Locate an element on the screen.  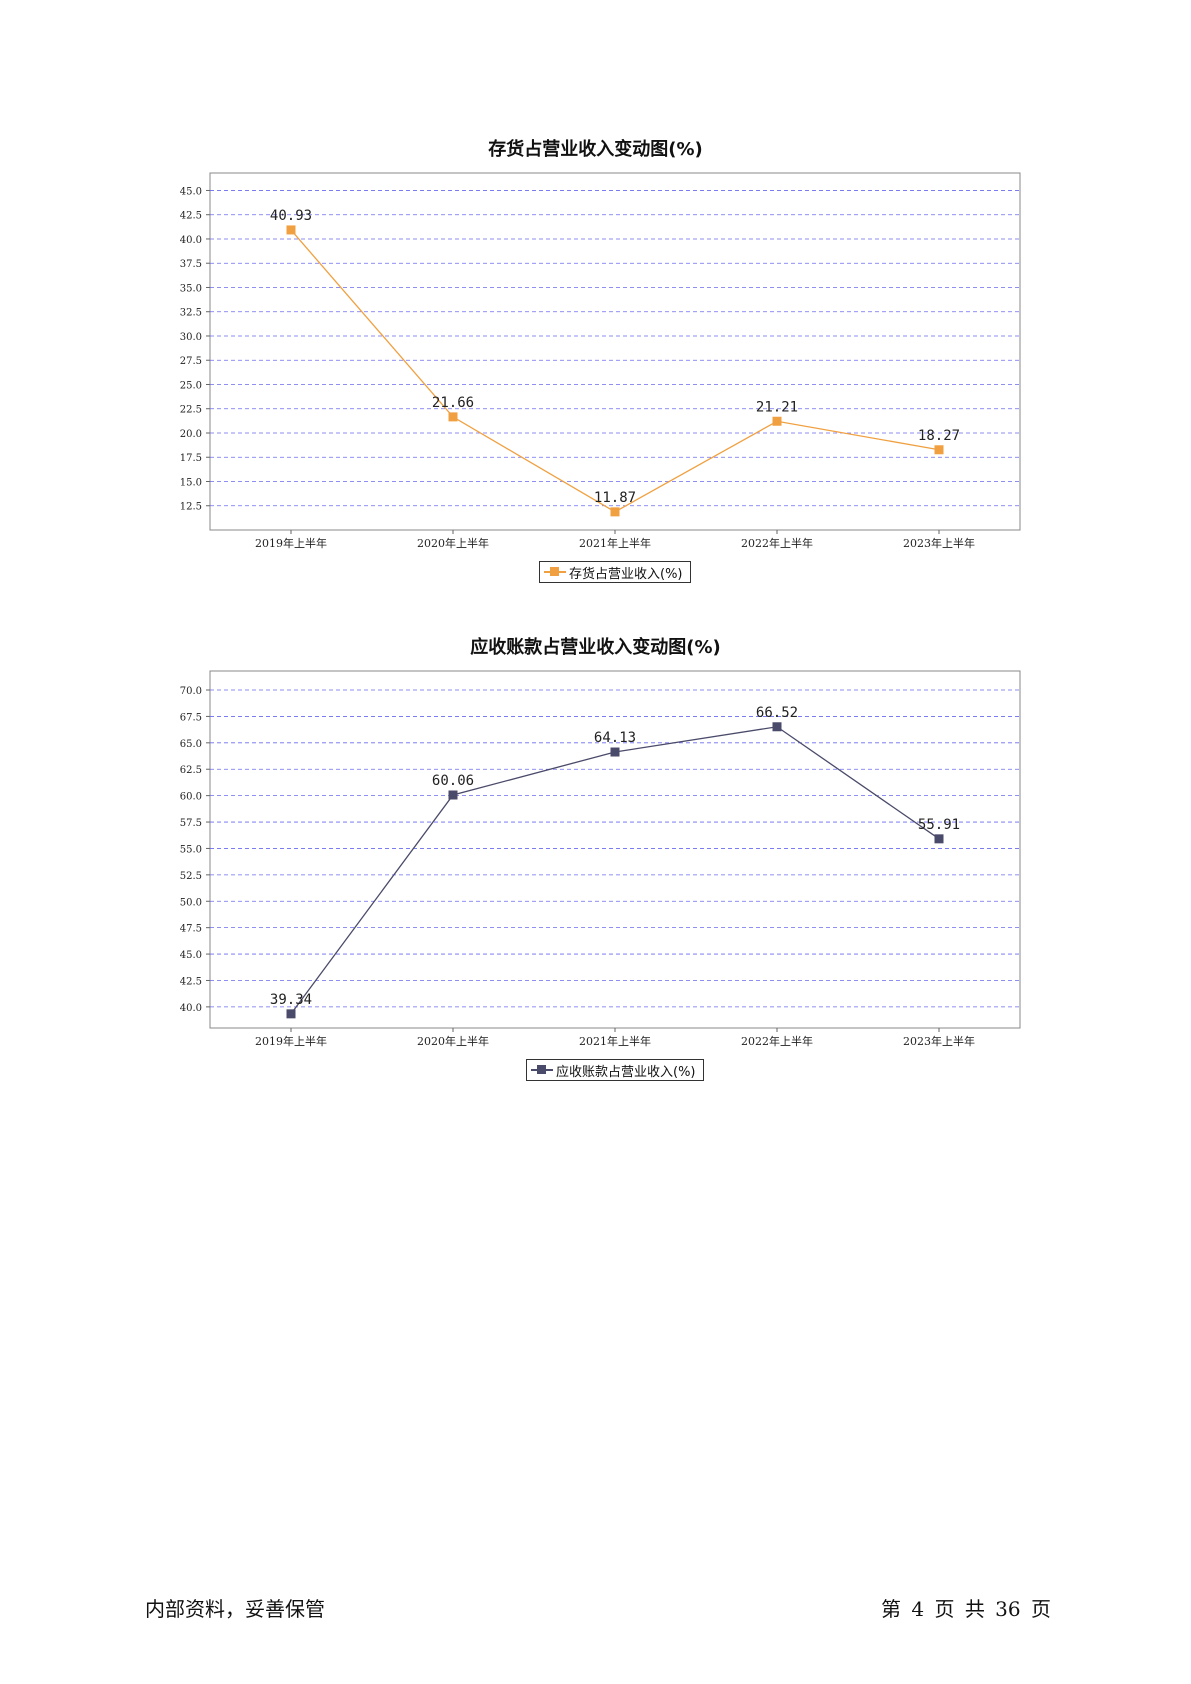
legend-label: 存货占营业收入(%) is located at coordinates (626, 574).